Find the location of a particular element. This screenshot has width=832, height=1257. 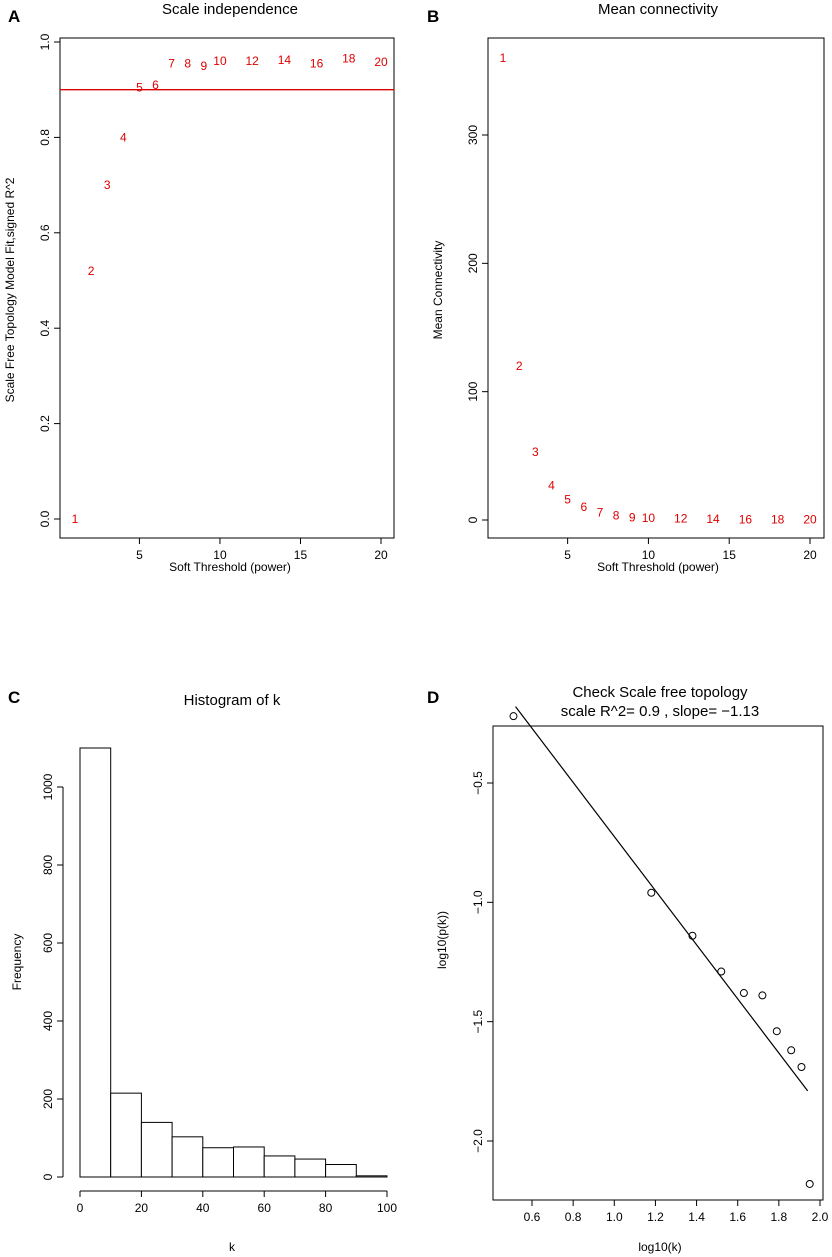

y-axis-label: Frequency is located at coordinates (17, 962).